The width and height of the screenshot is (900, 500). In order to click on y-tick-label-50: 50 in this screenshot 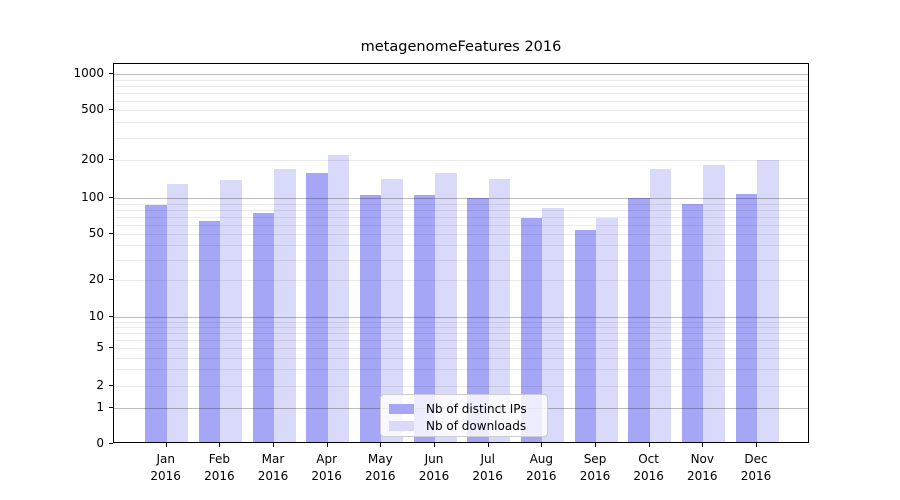, I will do `click(96, 233)`.